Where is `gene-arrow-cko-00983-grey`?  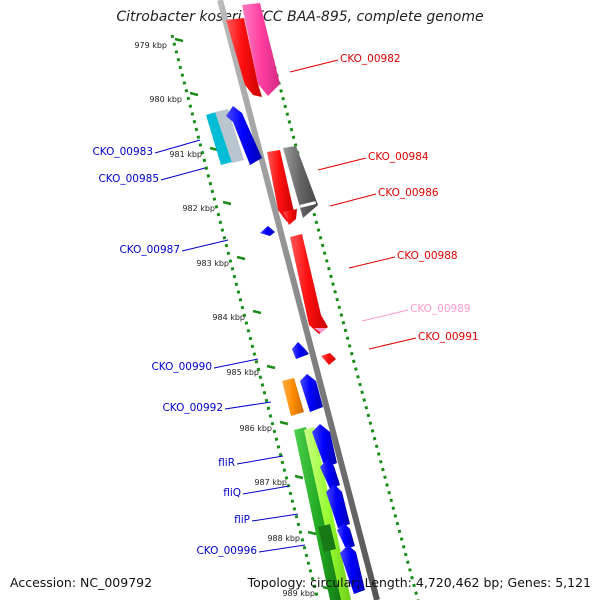
gene-arrow-cko-00983-grey is located at coordinates (229, 136).